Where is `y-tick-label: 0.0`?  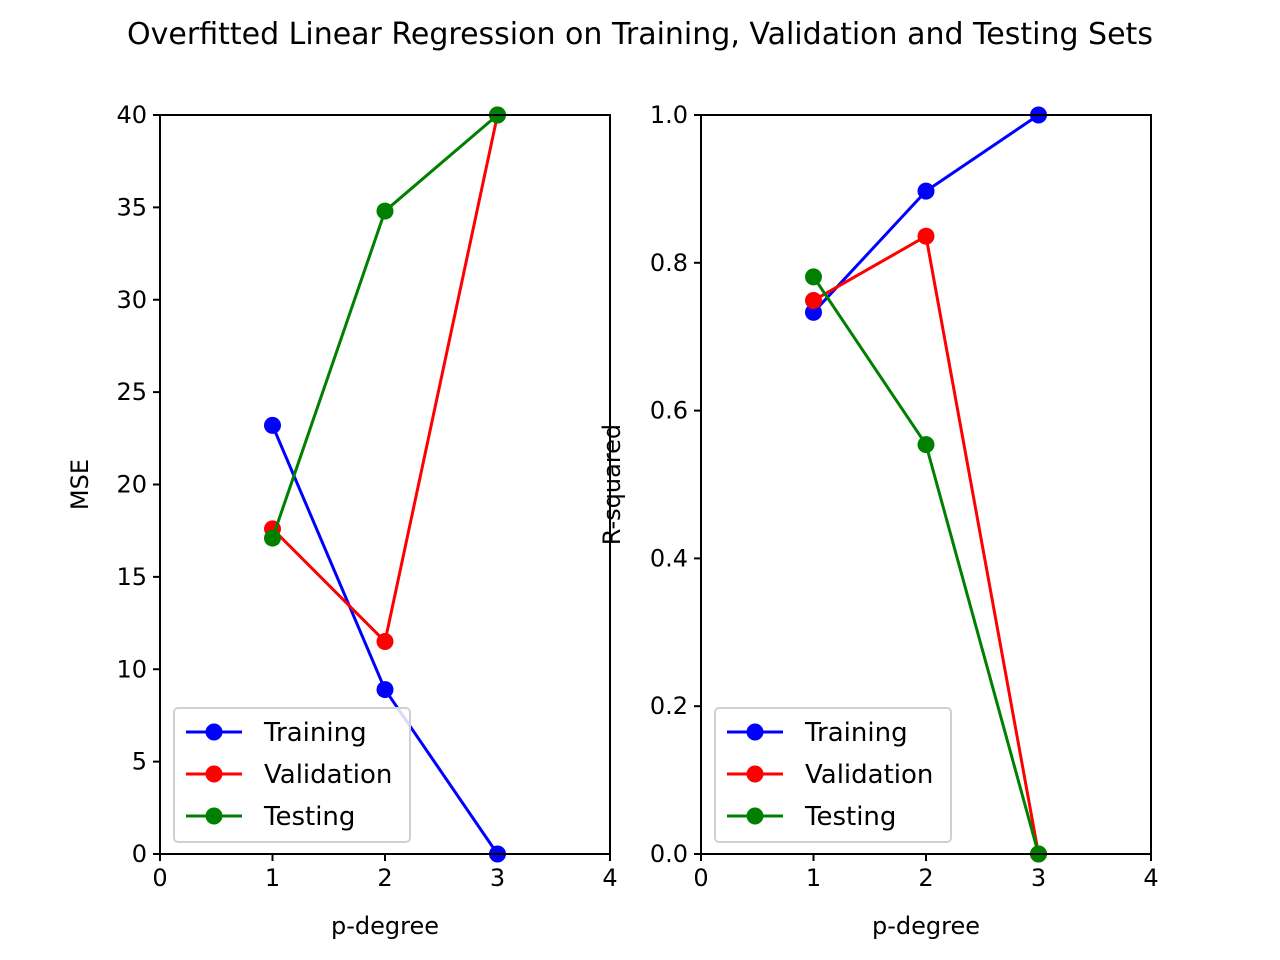 y-tick-label: 0.0 is located at coordinates (669, 854).